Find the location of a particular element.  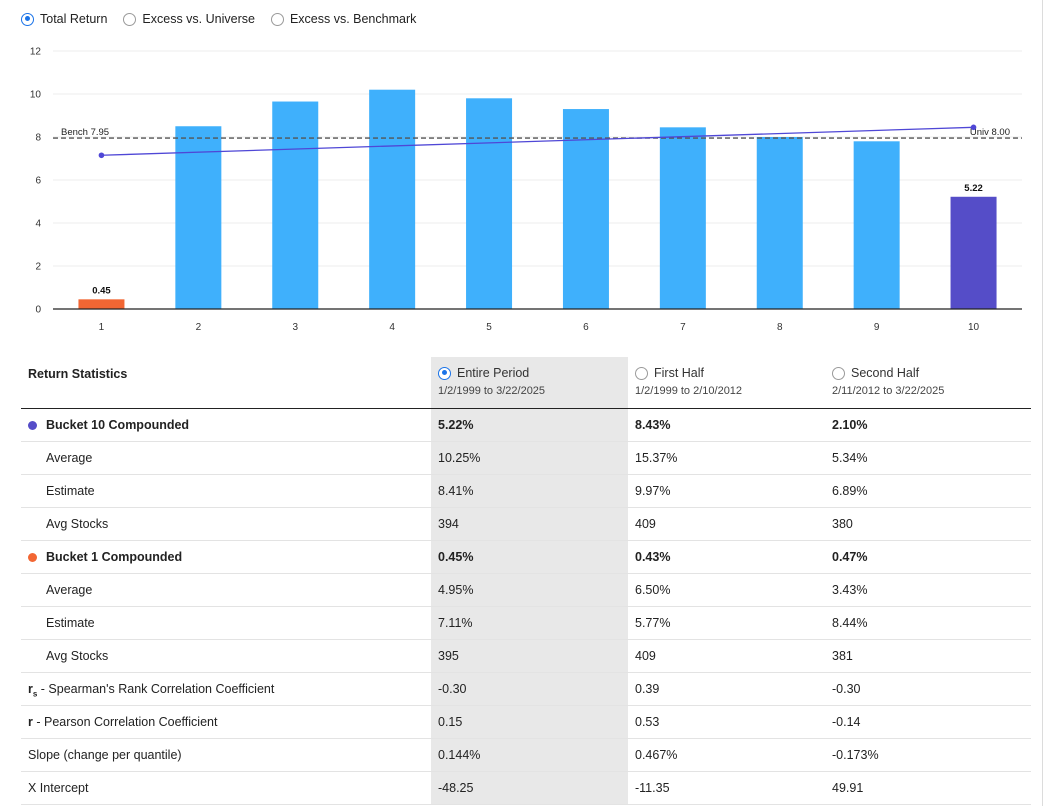

row-label-cell: Slope (change per quantile) is located at coordinates (226, 755).